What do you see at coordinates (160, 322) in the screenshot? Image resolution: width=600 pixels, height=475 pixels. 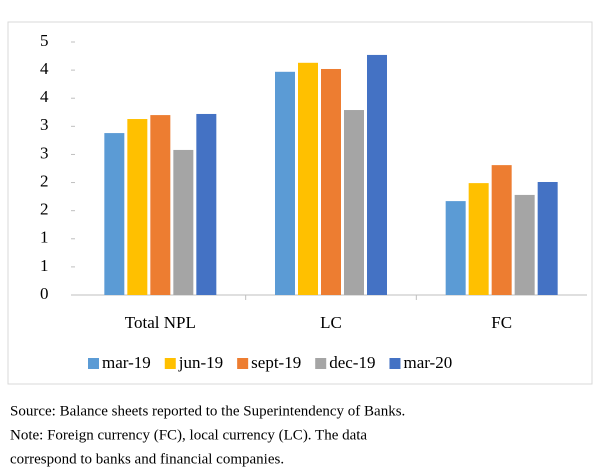 I see `x-tick-label: Total NPL` at bounding box center [160, 322].